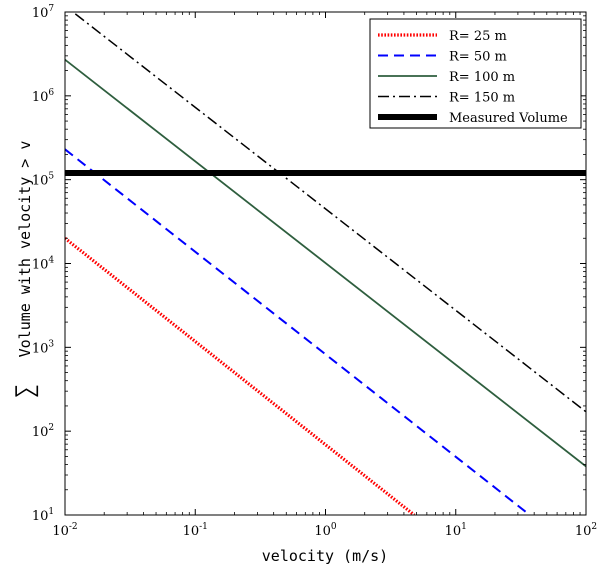  What do you see at coordinates (325, 530) in the screenshot?
I see `x-tick-label: 10⁰` at bounding box center [325, 530].